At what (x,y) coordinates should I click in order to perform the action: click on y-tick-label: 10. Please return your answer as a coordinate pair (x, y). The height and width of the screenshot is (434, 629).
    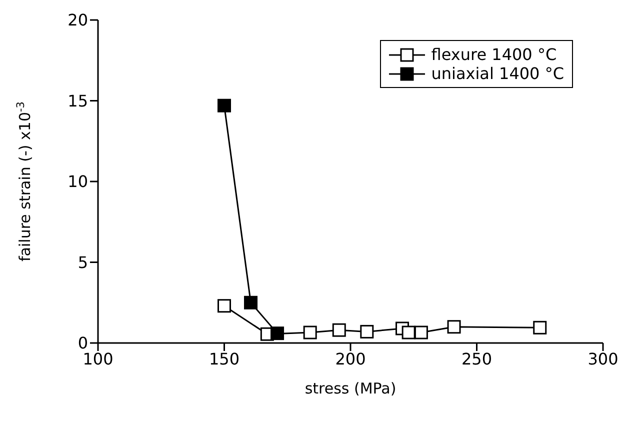
    Looking at the image, I should click on (78, 182).